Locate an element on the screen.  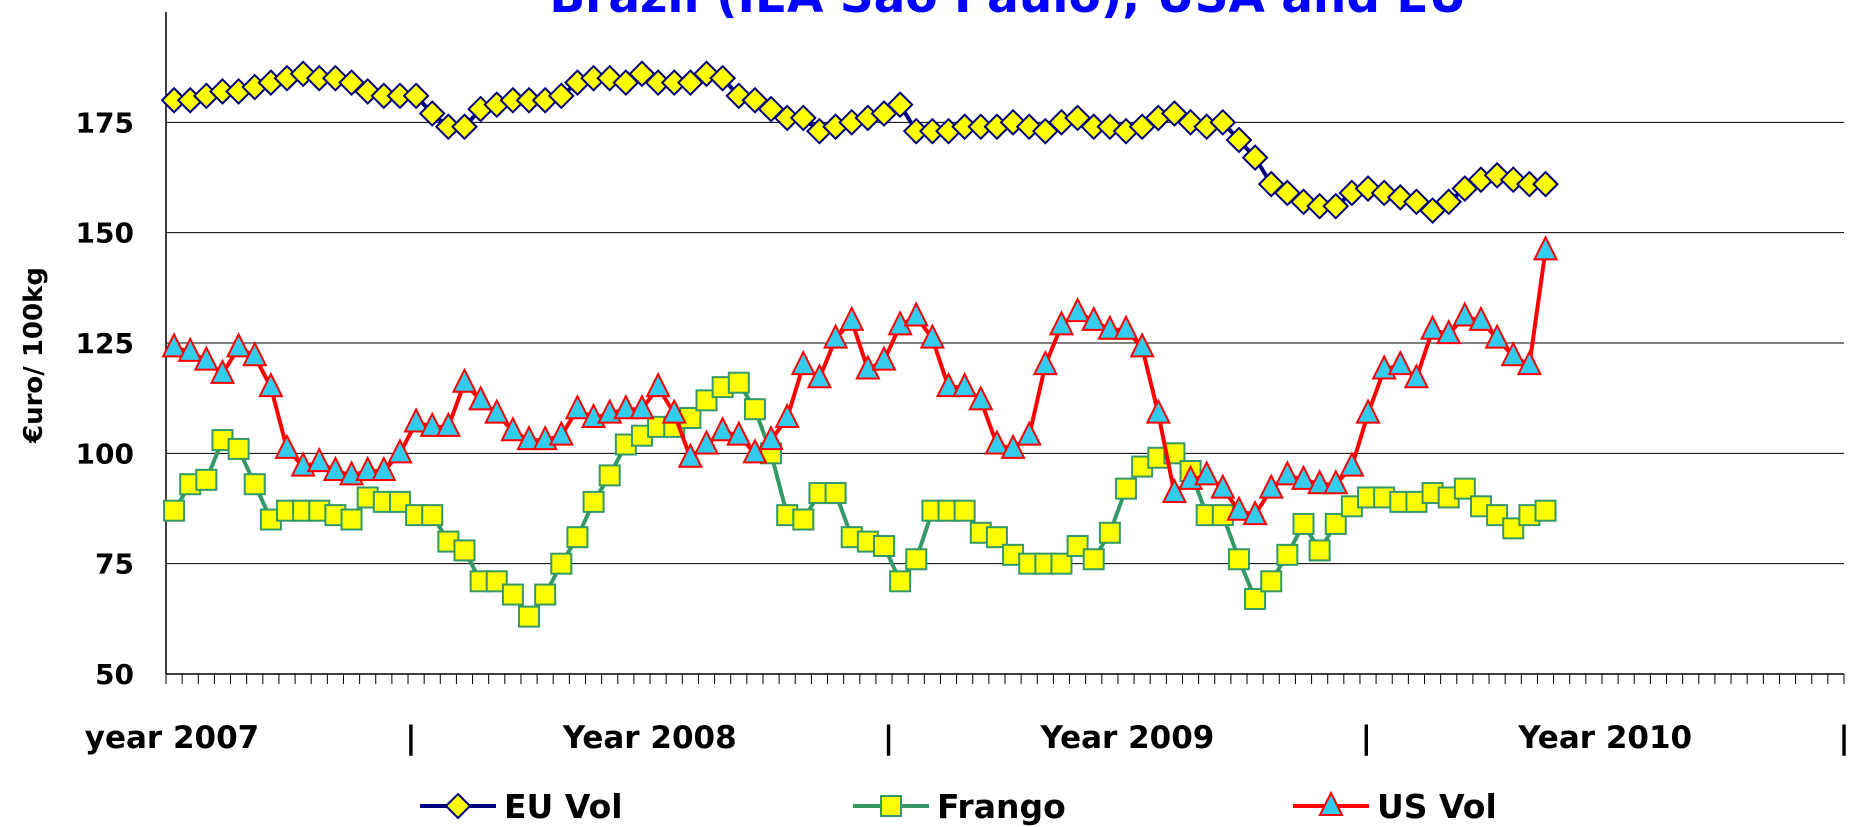
legend-label: EU Vol is located at coordinates (563, 806).